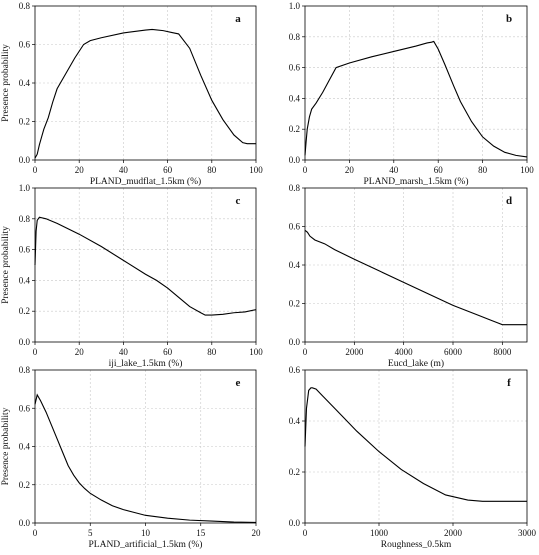 Image resolution: width=539 pixels, height=555 pixels. Describe the element at coordinates (509, 201) in the screenshot. I see `panel-label: d` at that location.